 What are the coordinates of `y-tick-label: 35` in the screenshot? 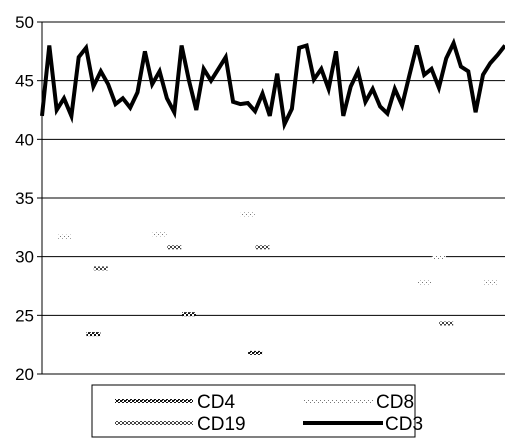 It's located at (24, 198).